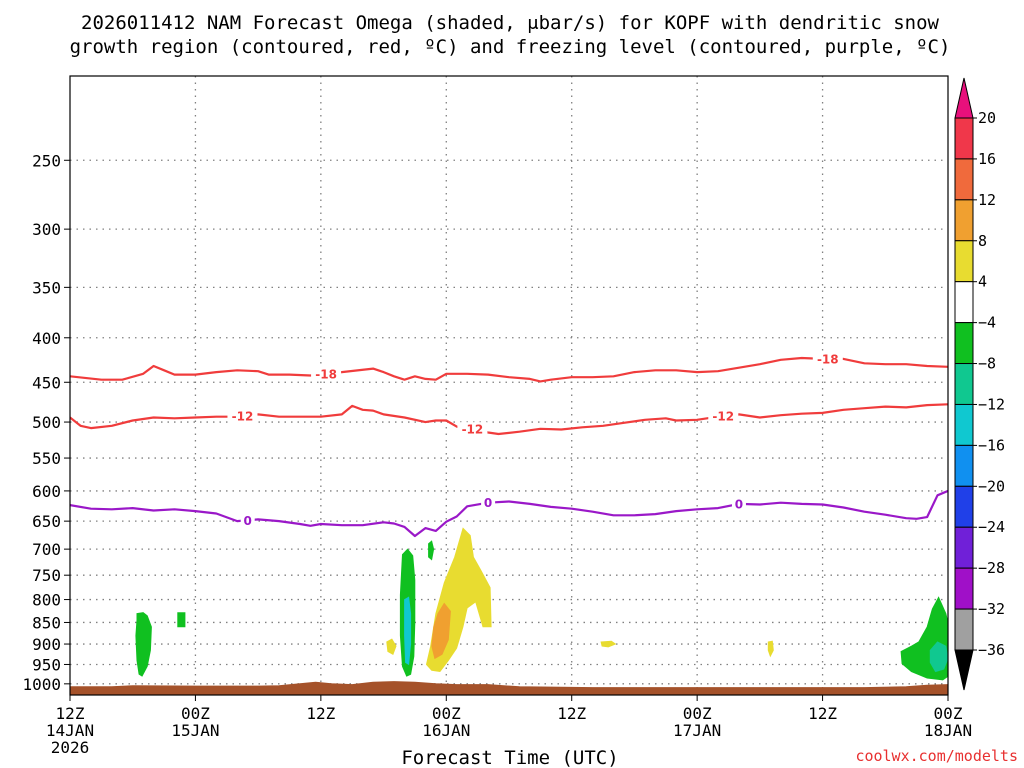 The image size is (1024, 768). I want to click on omega-neg8-right-blob, so click(938, 657).